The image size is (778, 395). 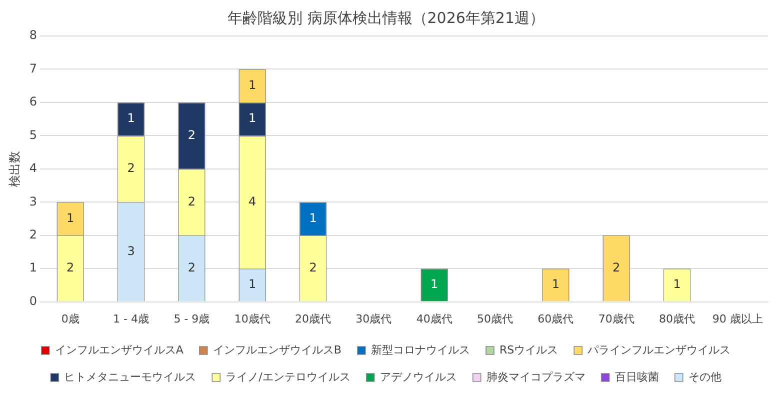 I want to click on y-tick-label: 0, so click(x=33, y=301).